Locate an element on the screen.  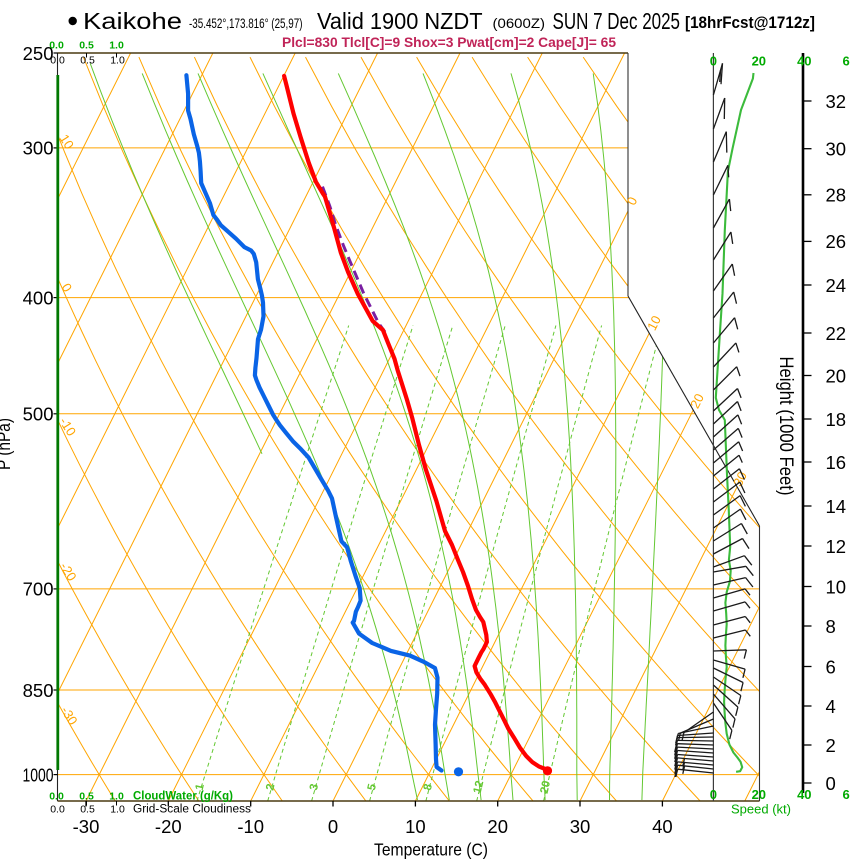
svg-text: -20 is located at coordinates (168, 826).